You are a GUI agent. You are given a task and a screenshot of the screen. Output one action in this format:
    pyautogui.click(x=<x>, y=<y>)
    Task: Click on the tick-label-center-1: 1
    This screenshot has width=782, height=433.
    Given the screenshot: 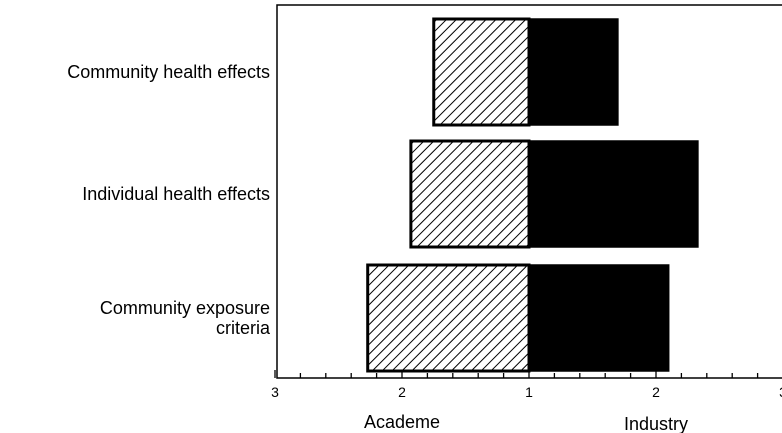 What is the action you would take?
    pyautogui.click(x=529, y=392)
    